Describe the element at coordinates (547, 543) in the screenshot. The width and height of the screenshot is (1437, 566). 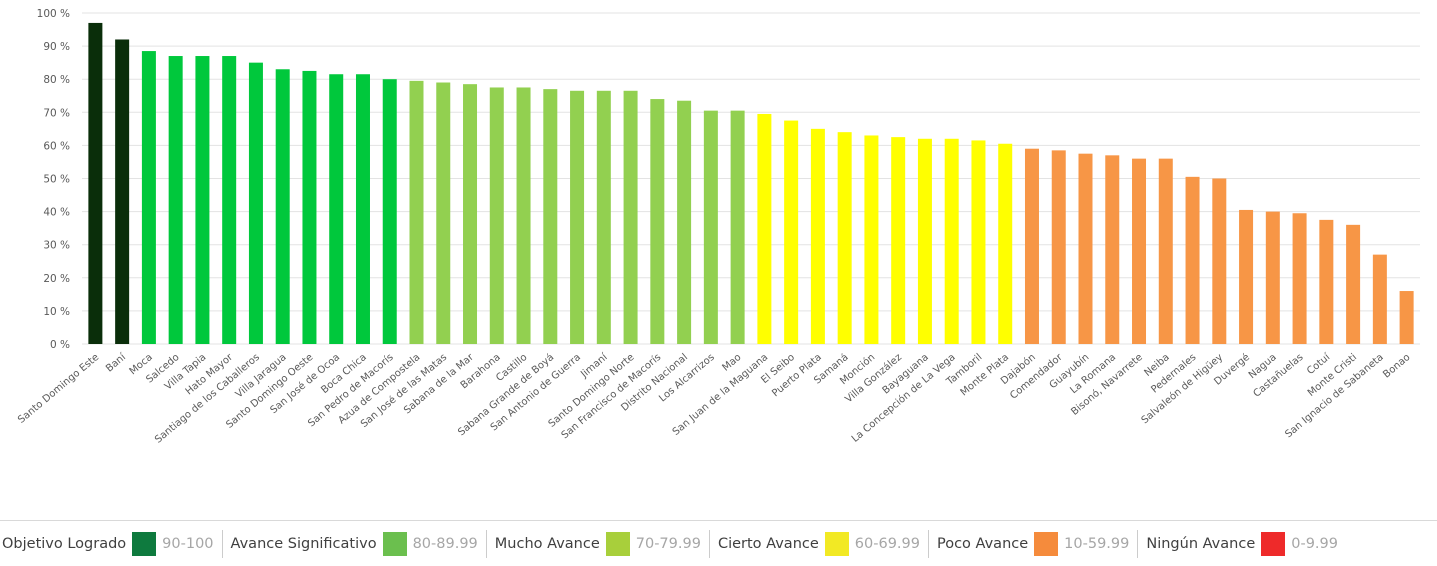
I see `legend-label: Mucho Avance` at that location.